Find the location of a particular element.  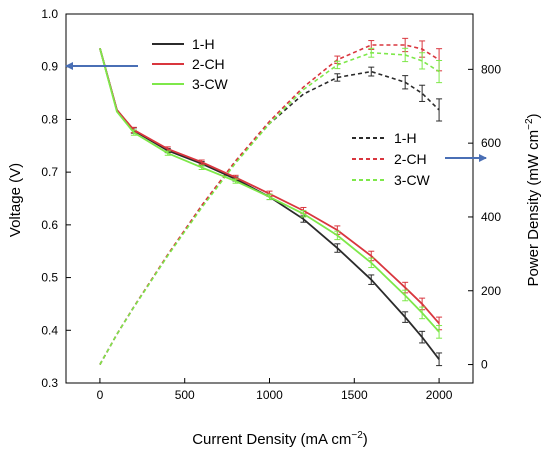

x-tick-label: 1500 is located at coordinates (354, 395).